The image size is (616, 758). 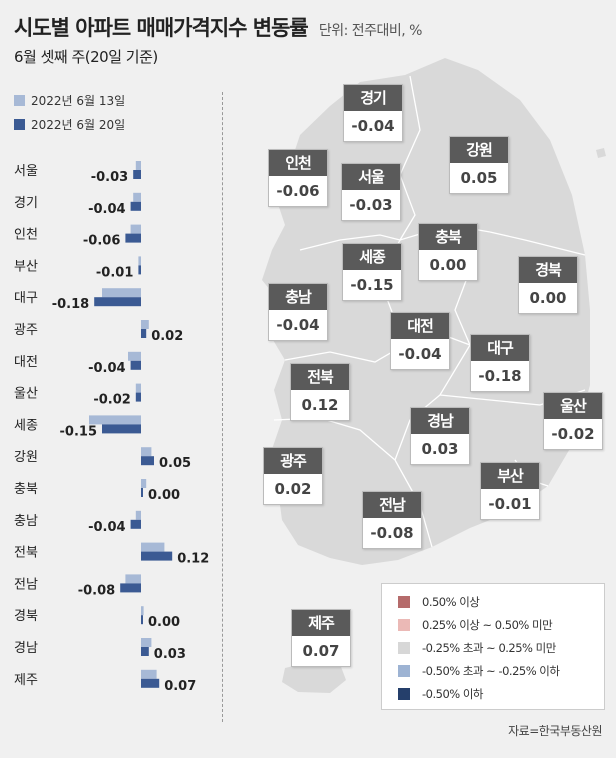 I want to click on region-name: 제주, so click(x=321, y=623).